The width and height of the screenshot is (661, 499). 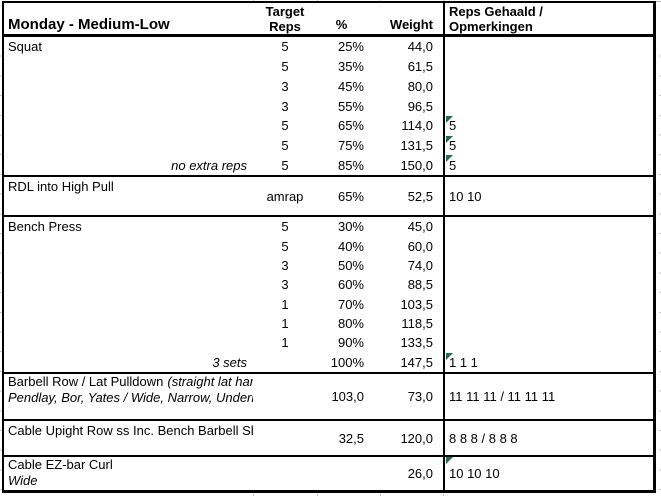 What do you see at coordinates (347, 362) in the screenshot?
I see `percent-cell: 100%` at bounding box center [347, 362].